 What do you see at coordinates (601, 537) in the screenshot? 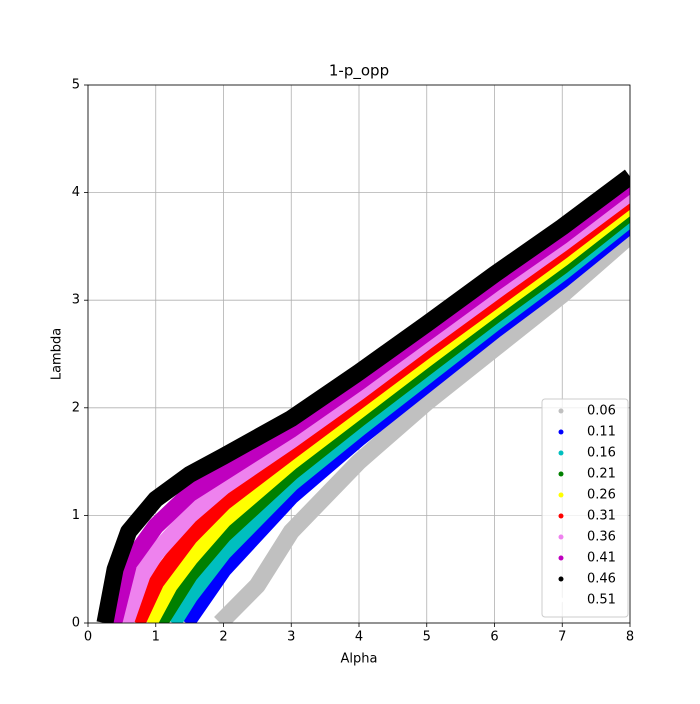
I see `legend-label: 0.36` at bounding box center [601, 537].